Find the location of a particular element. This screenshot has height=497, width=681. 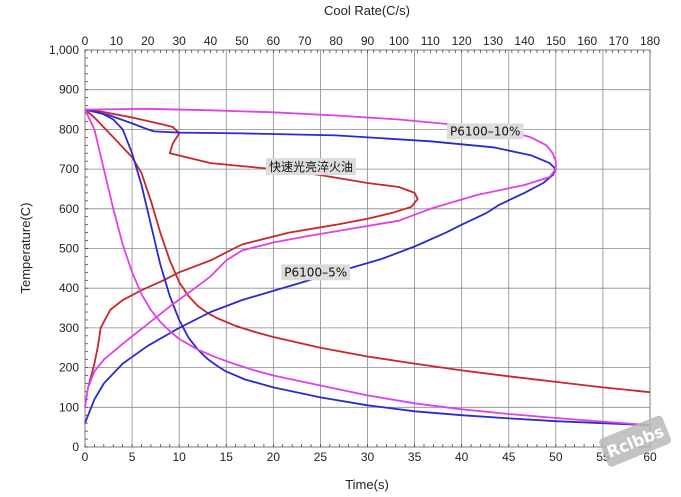

y-axis-tick-labels: 0 100 200 300 400 500 600 700 800 900 1,000 is located at coordinates (64, 248).